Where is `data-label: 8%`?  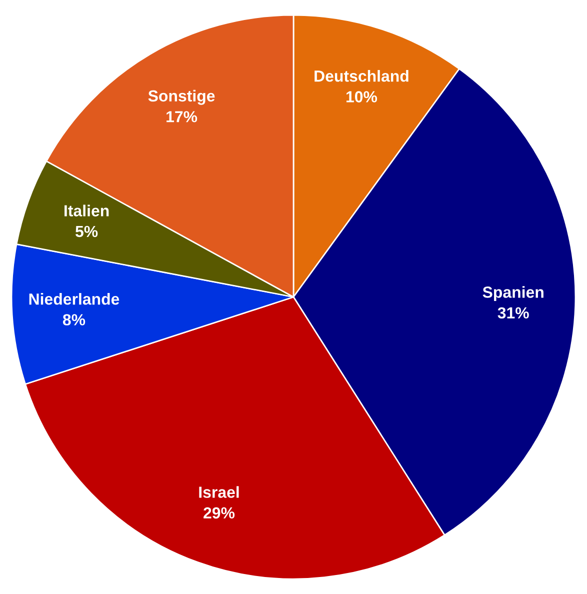 data-label: 8% is located at coordinates (74, 320).